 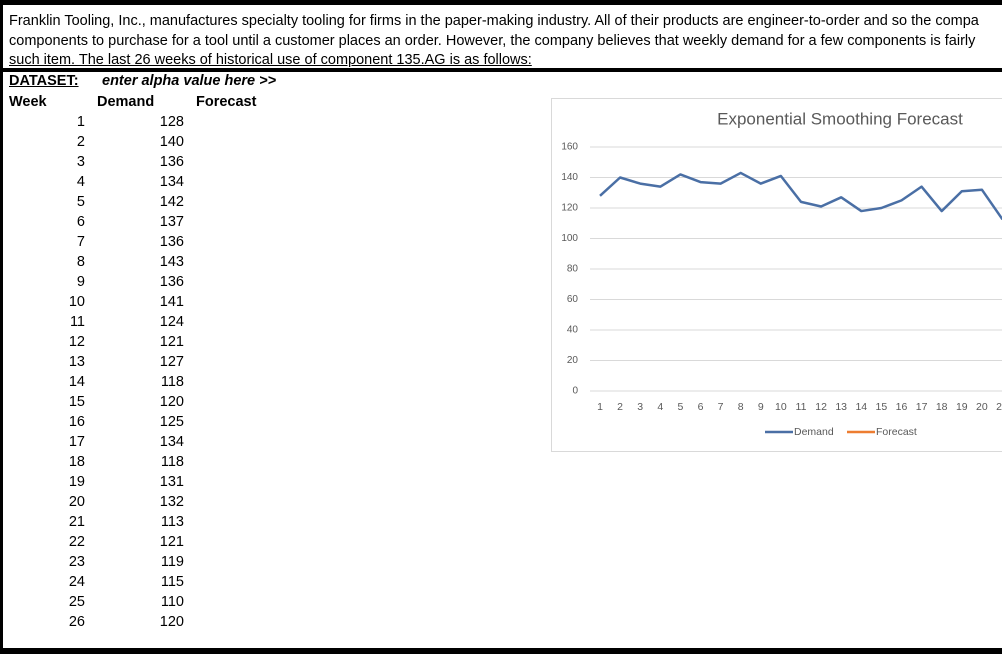 I want to click on demand-cell: 132, so click(x=171, y=502).